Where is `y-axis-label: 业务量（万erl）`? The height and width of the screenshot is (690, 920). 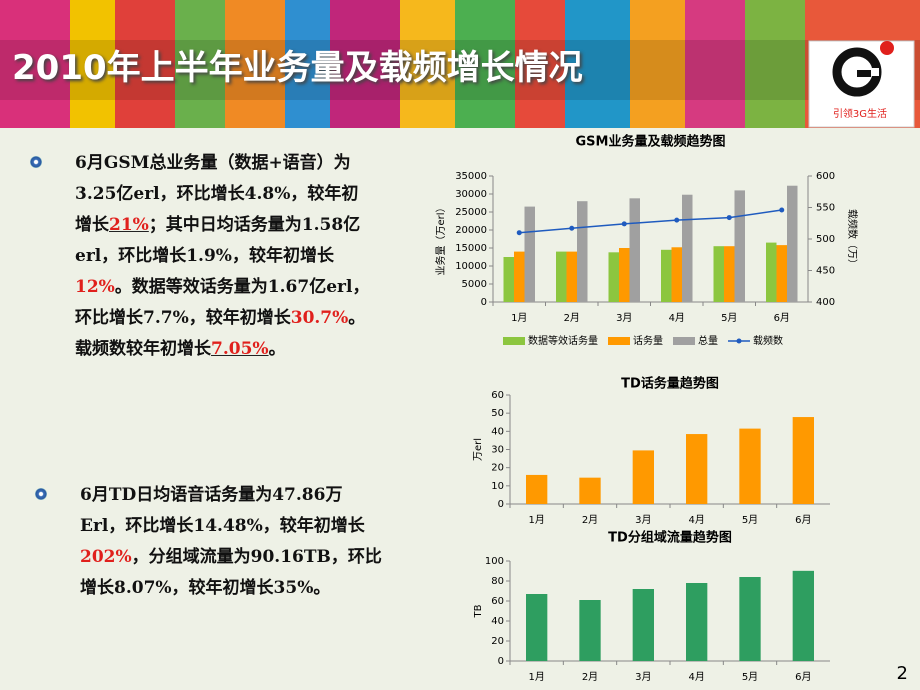
y-axis-label: 业务量（万erl） is located at coordinates (440, 238).